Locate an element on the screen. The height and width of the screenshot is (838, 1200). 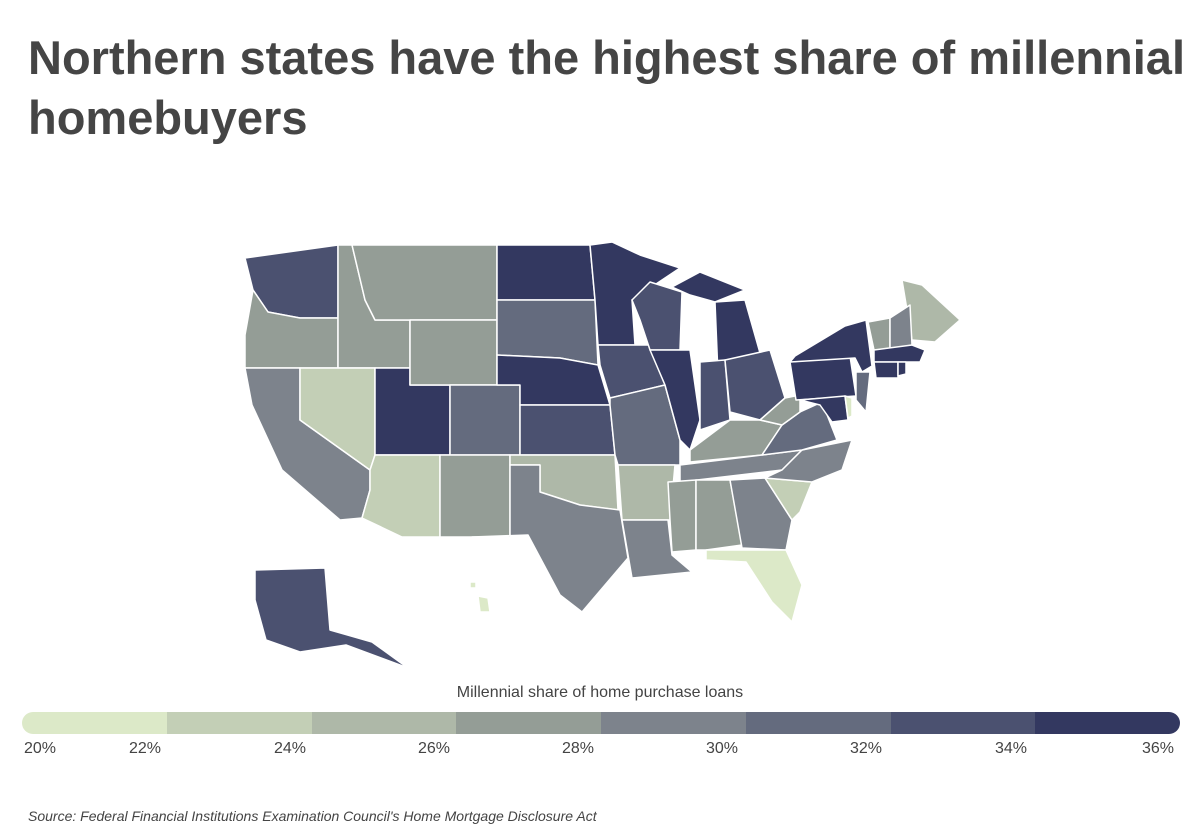
state-wv is located at coordinates (780, 410).